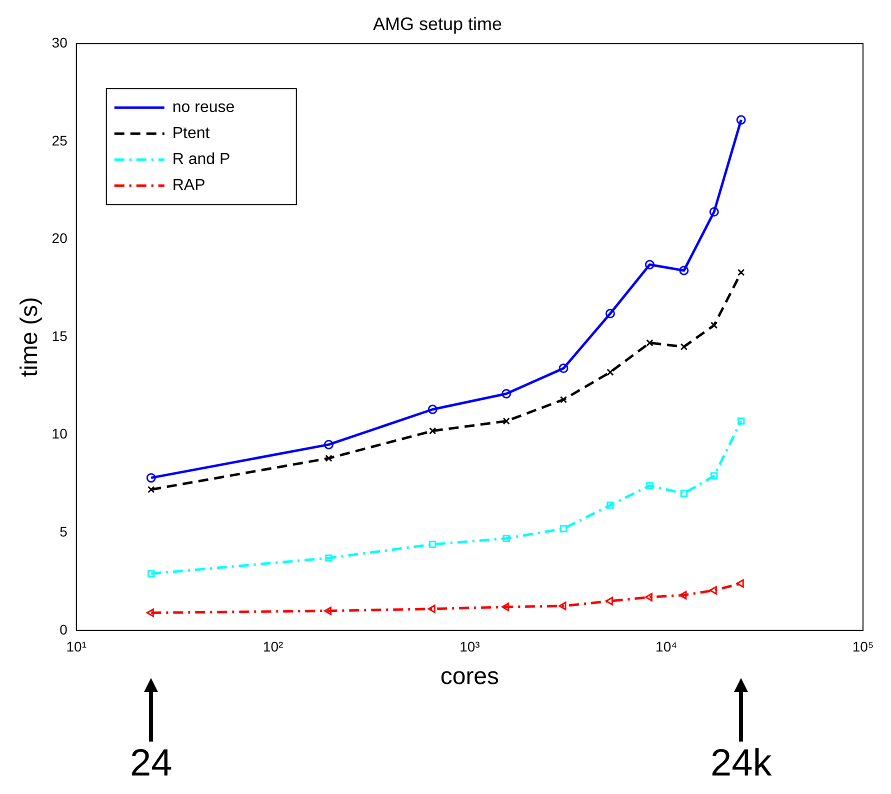 Image resolution: width=891 pixels, height=794 pixels. What do you see at coordinates (470, 676) in the screenshot?
I see `x-axis-title: cores` at bounding box center [470, 676].